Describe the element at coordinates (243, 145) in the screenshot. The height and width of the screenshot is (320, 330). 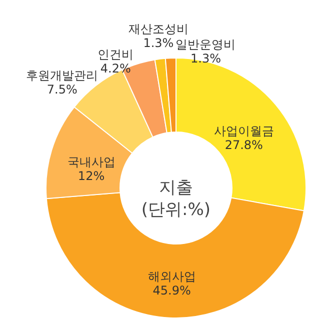
I see `data-label: 27.8%` at that location.